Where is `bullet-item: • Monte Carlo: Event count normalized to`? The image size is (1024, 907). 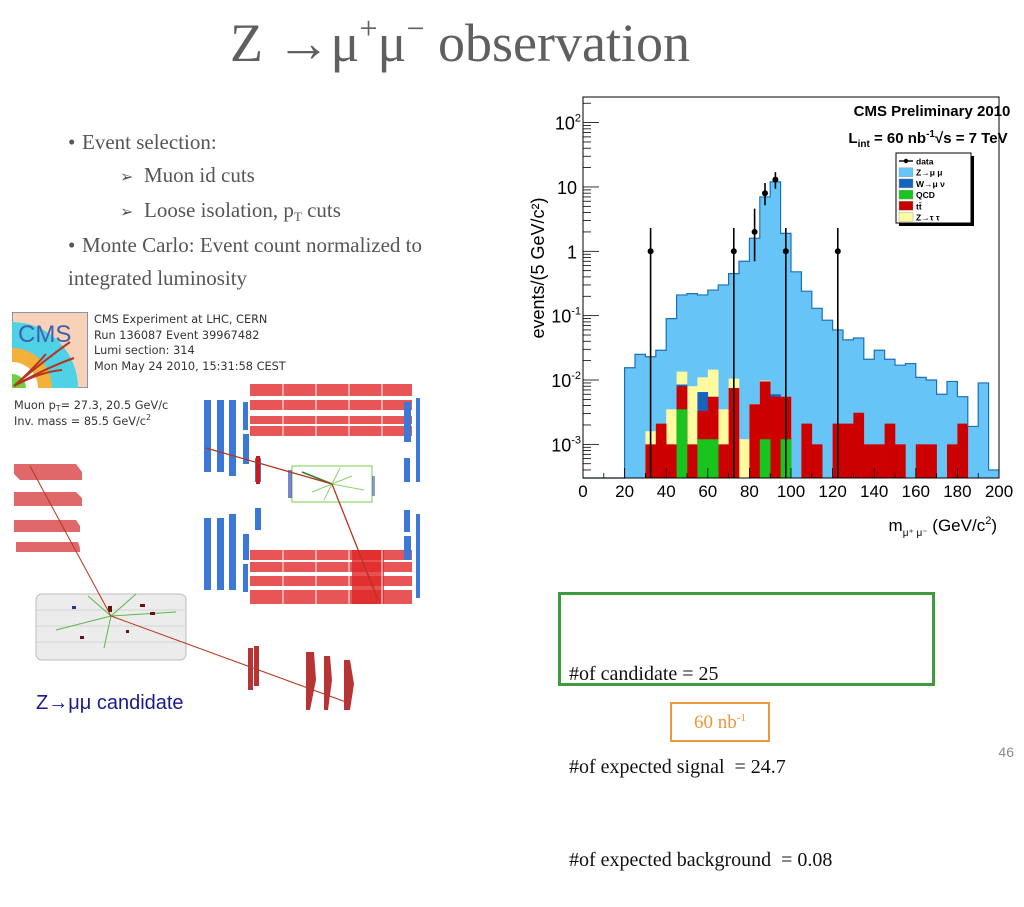
bullet-item: • Monte Carlo: Event count normalized to is located at coordinates (293, 245).